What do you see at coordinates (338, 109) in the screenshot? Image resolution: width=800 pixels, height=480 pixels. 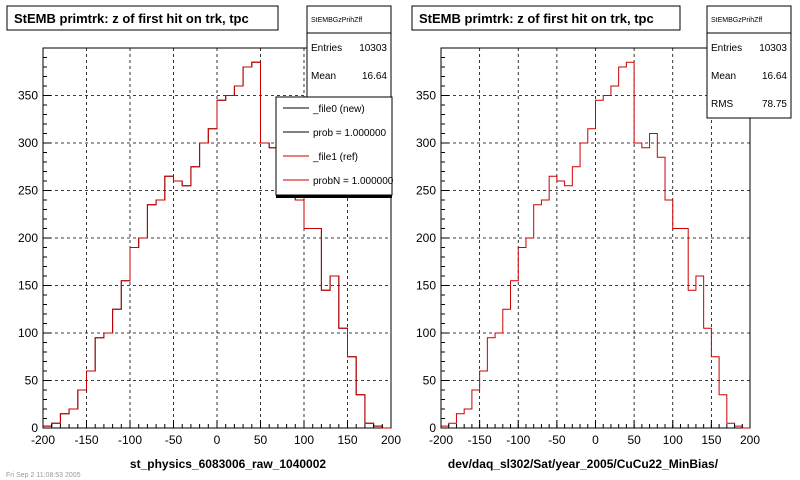 I see `legend-label-file0: _file0 (new)` at bounding box center [338, 109].